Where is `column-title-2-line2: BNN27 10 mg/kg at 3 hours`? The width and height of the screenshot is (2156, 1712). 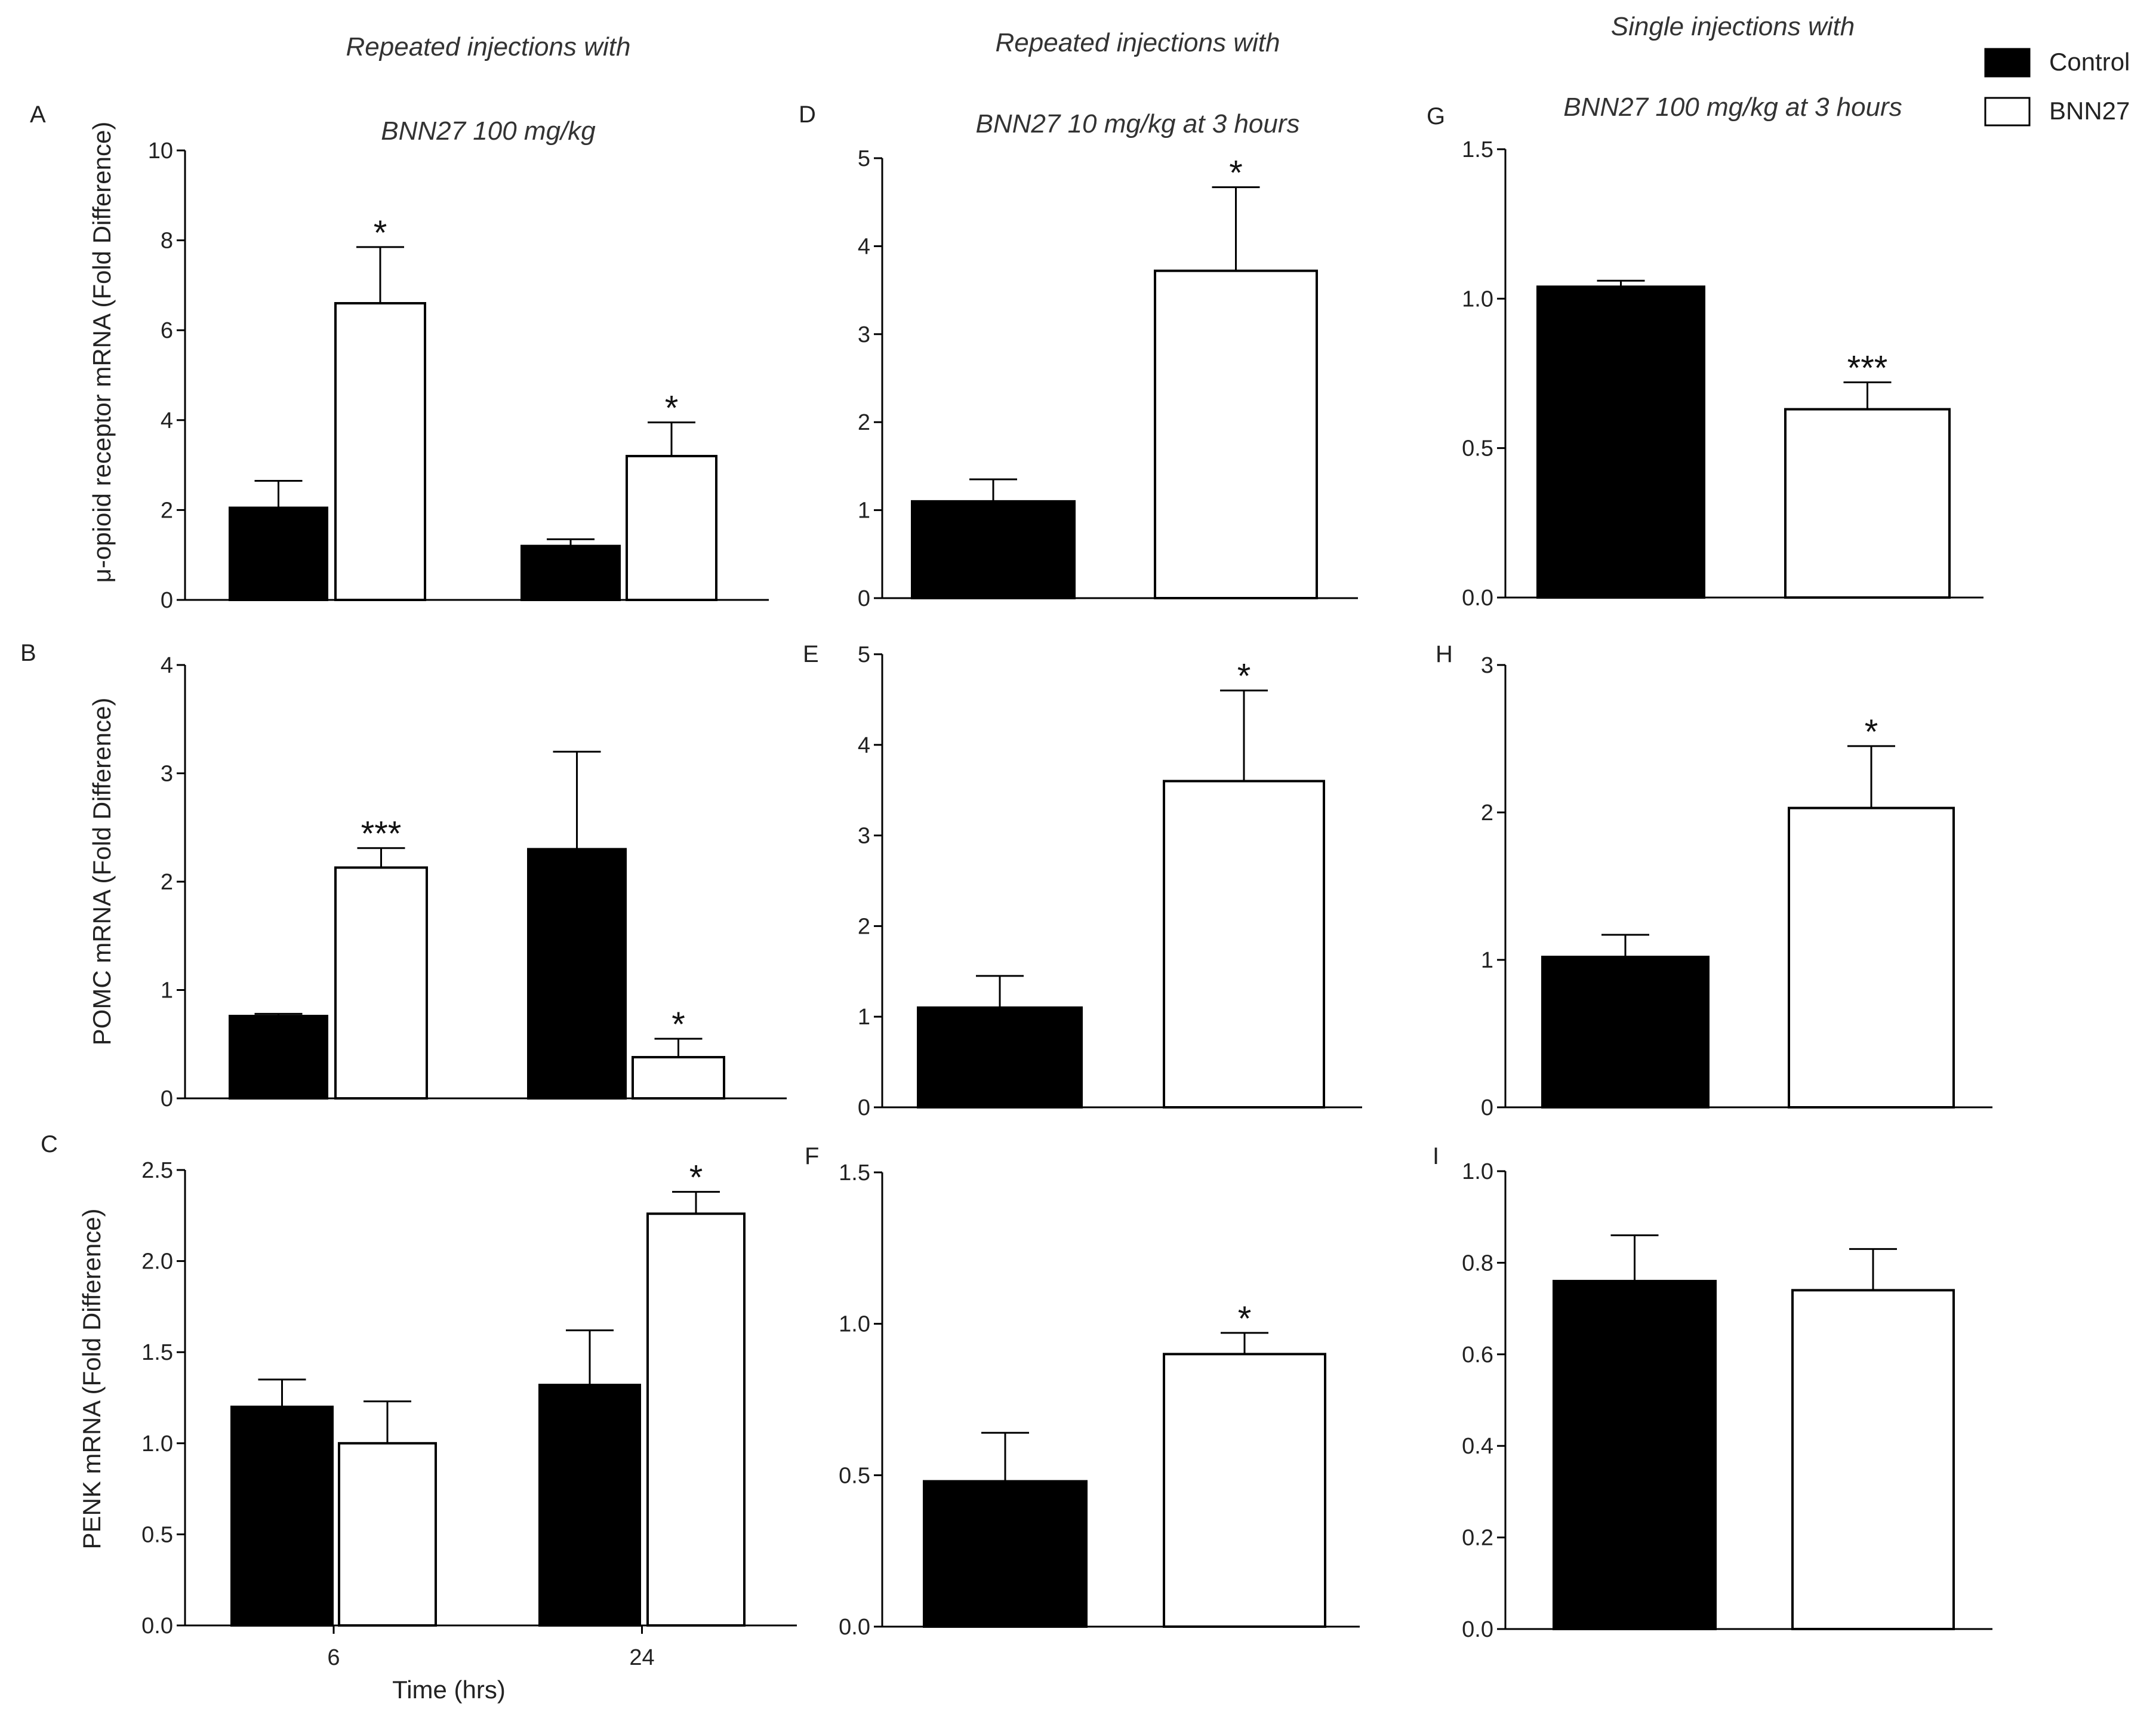 column-title-2-line2: BNN27 10 mg/kg at 3 hours is located at coordinates (1138, 123).